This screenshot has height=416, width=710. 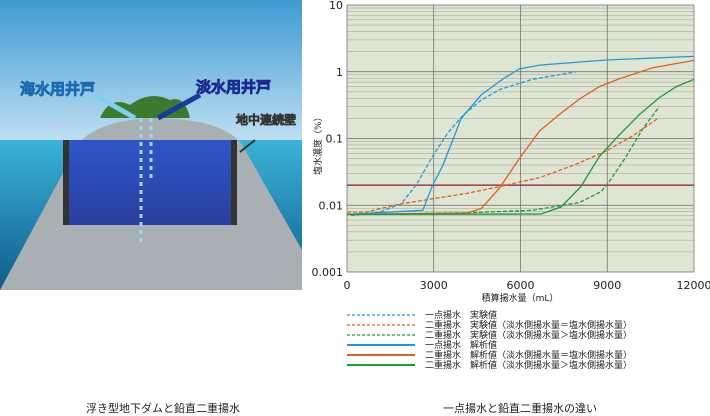 I want to click on x-tick-label: 0, so click(x=347, y=285).